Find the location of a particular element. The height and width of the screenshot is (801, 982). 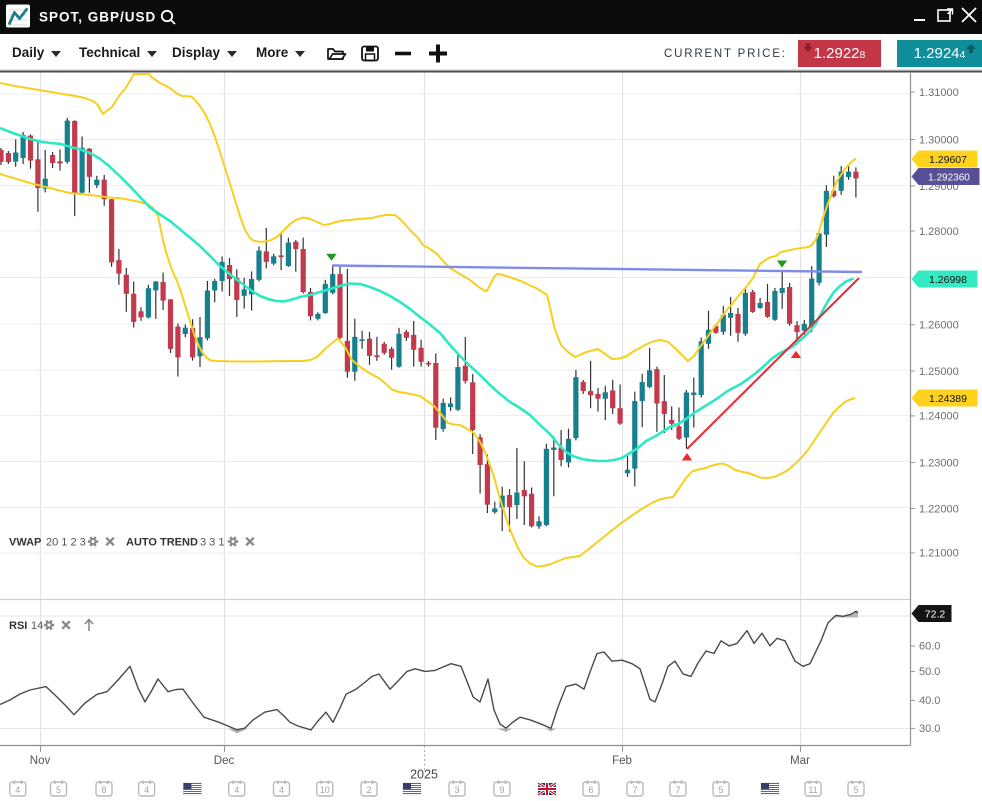

svg-text: 8 is located at coordinates (103, 790).